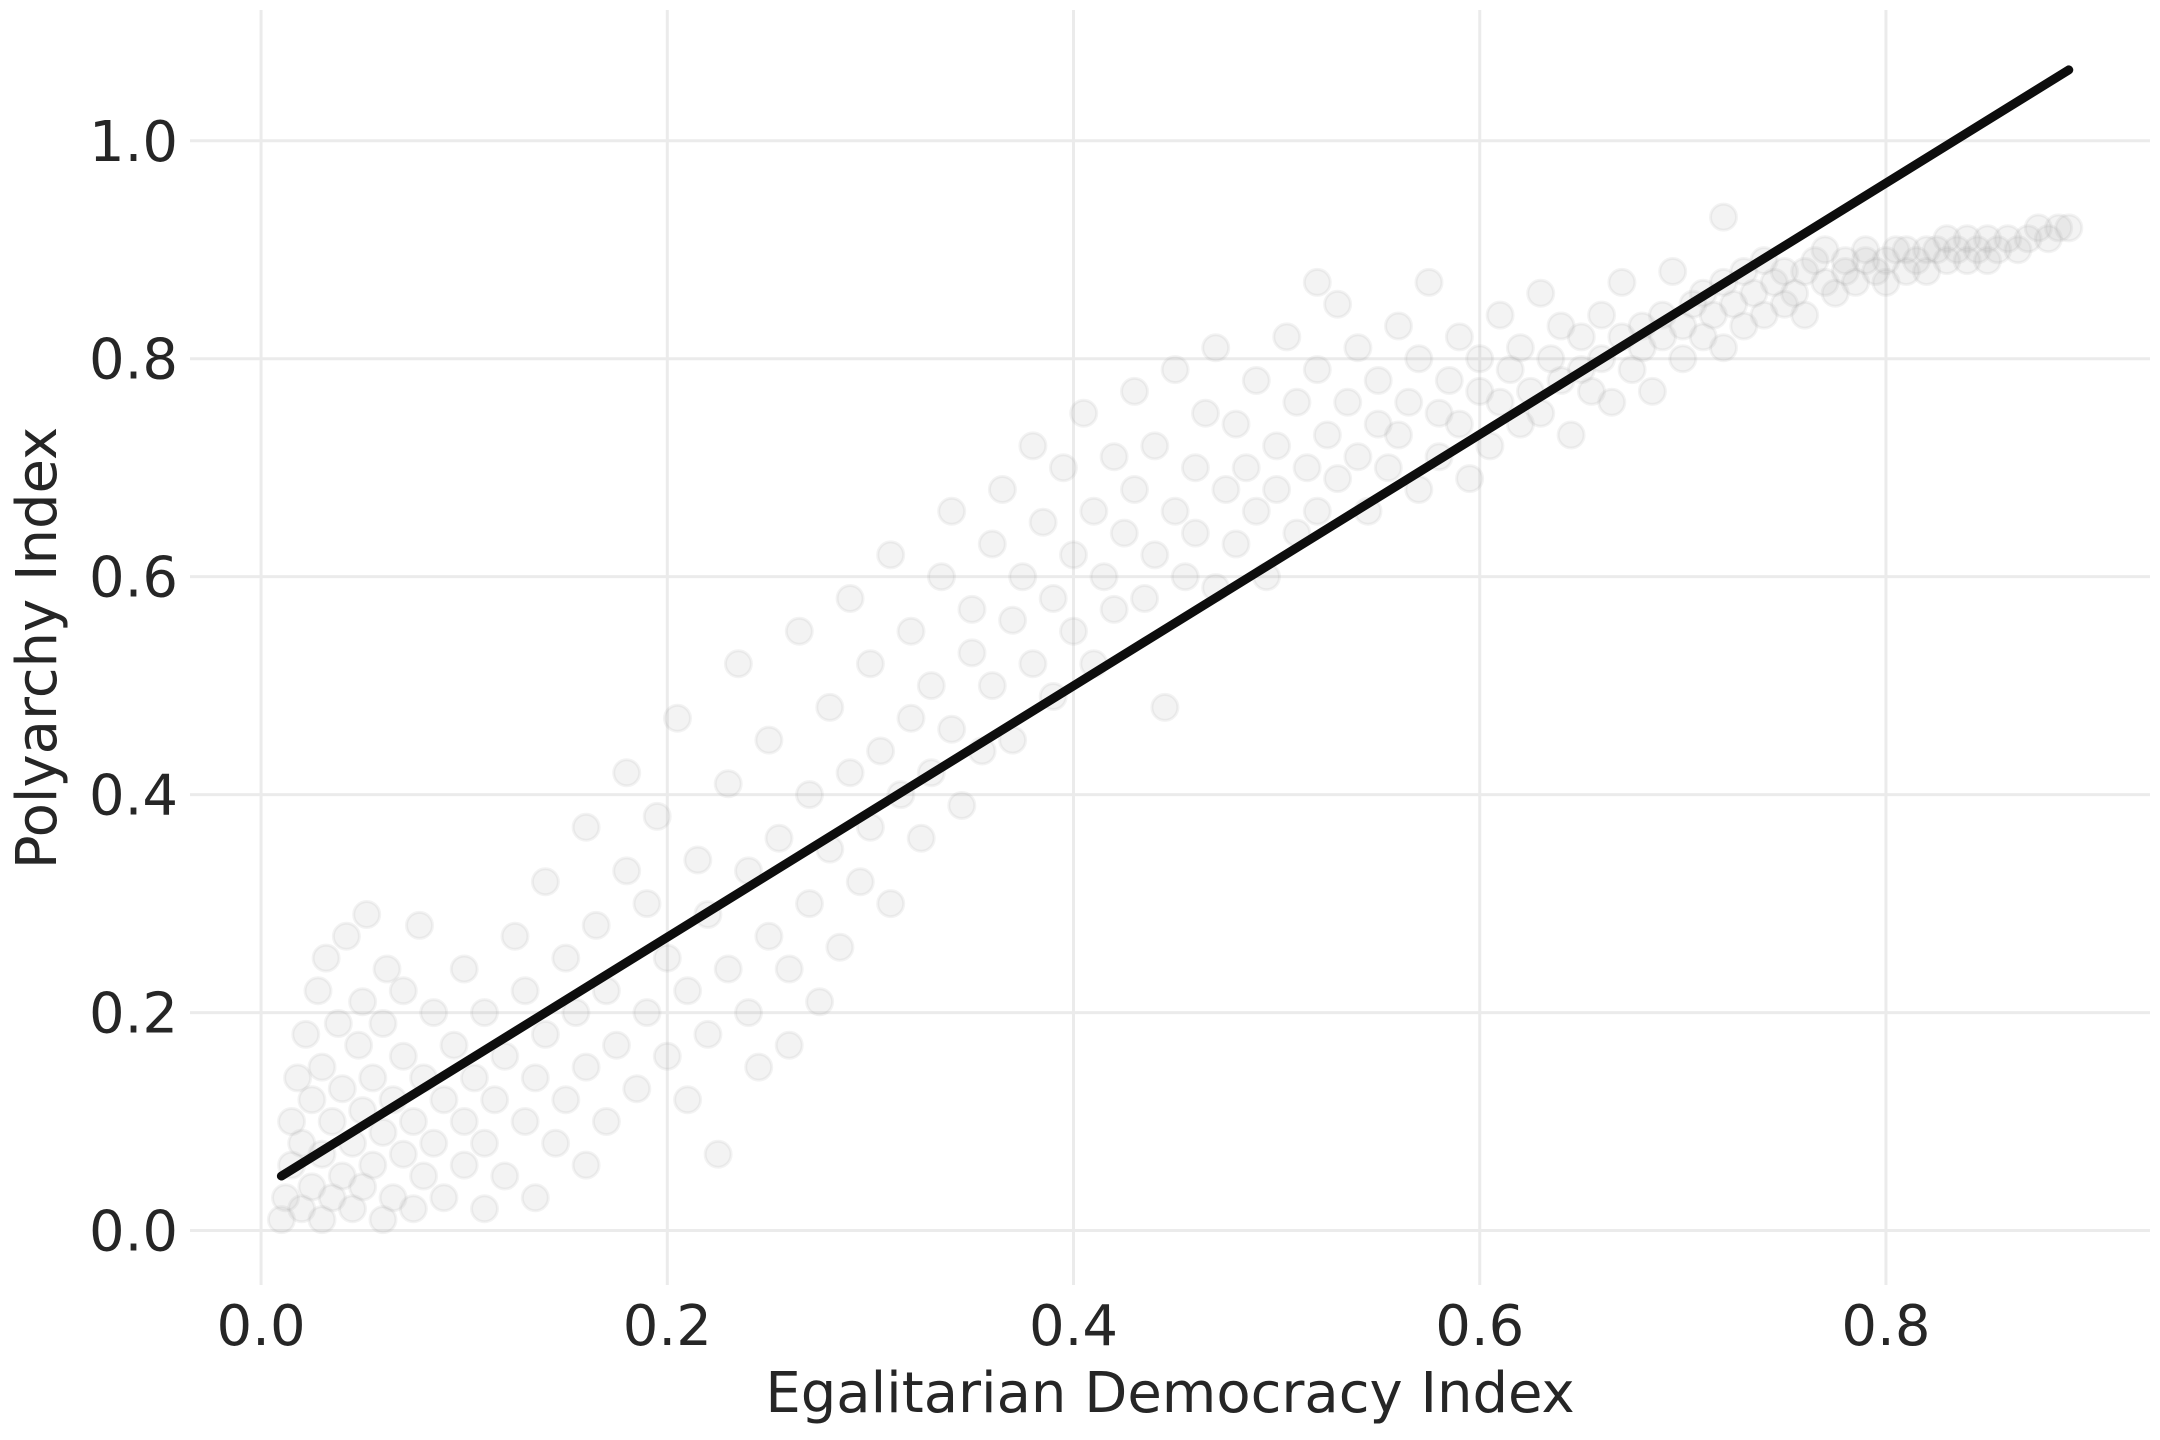 The image size is (2160, 1440). Describe the element at coordinates (37, 648) in the screenshot. I see `y-axis-title: Polyarchy Index` at that location.